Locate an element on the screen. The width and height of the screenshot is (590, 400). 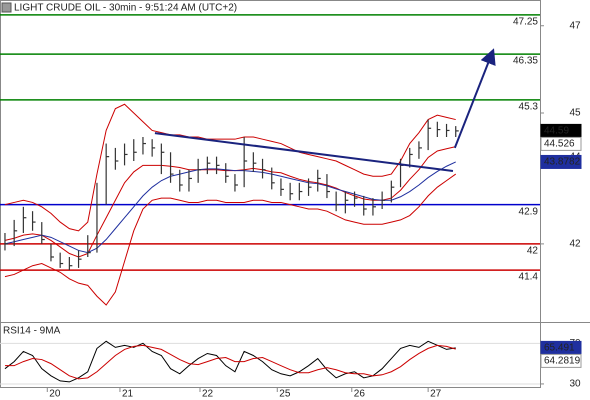
line-series is located at coordinates (230, 362).